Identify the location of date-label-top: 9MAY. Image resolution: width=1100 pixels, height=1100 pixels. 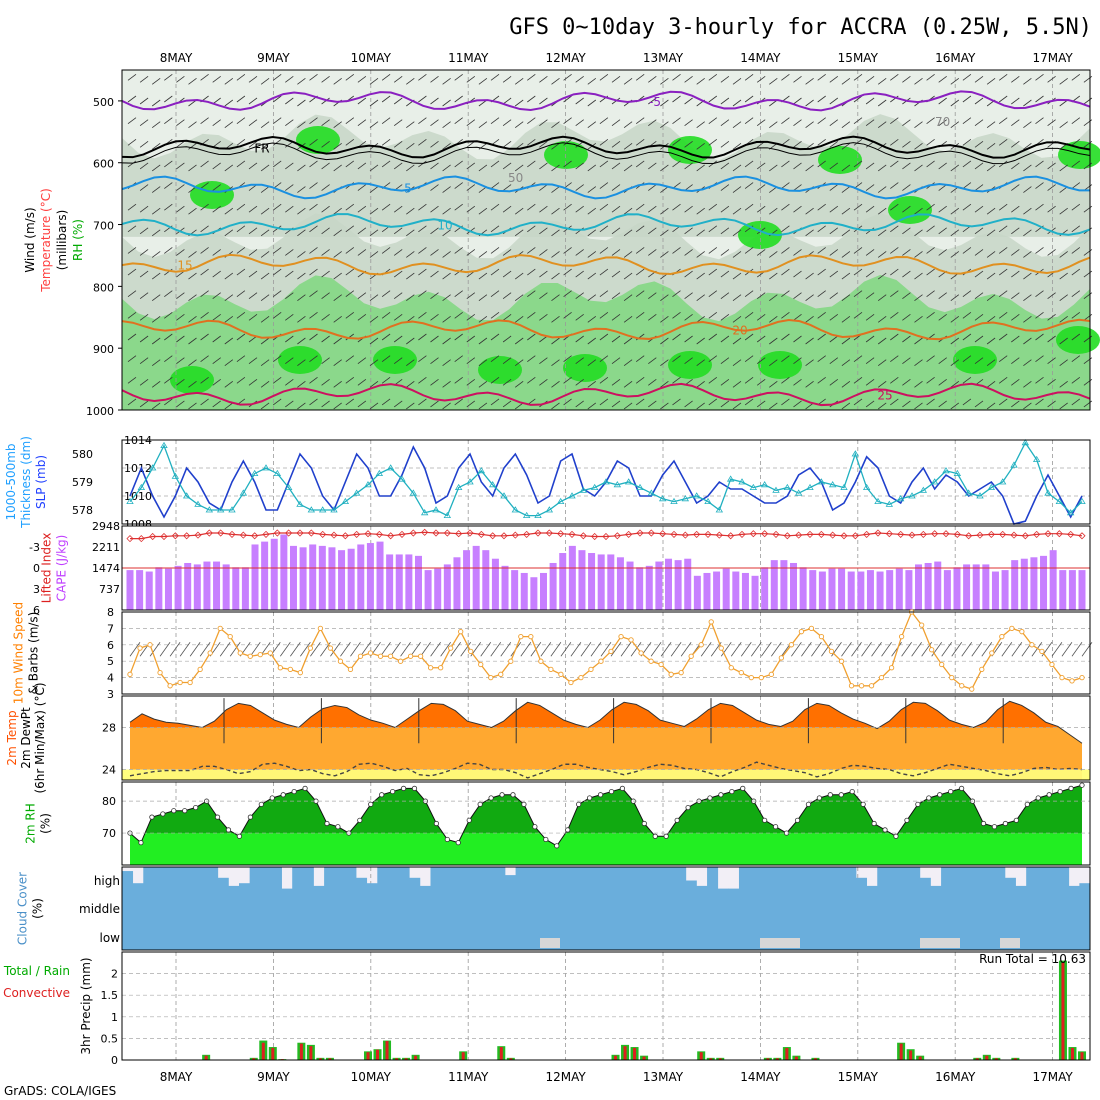
(273, 58).